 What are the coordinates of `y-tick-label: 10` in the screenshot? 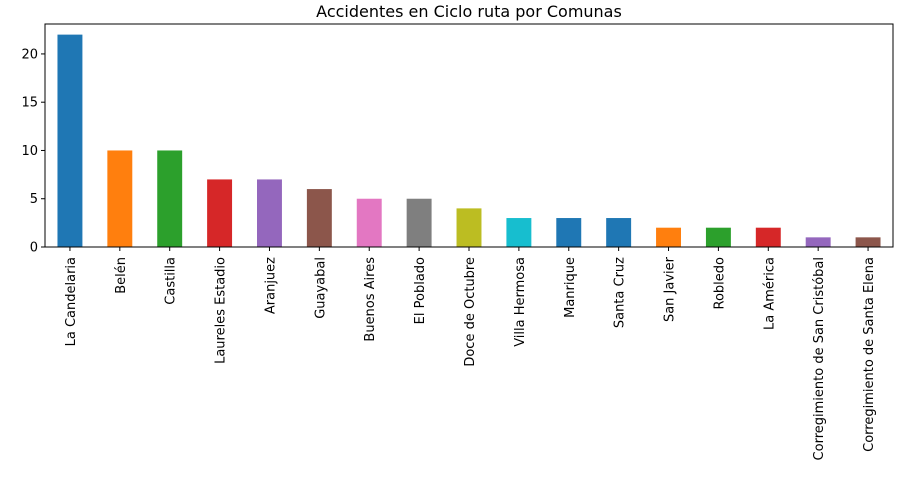 It's located at (29, 151).